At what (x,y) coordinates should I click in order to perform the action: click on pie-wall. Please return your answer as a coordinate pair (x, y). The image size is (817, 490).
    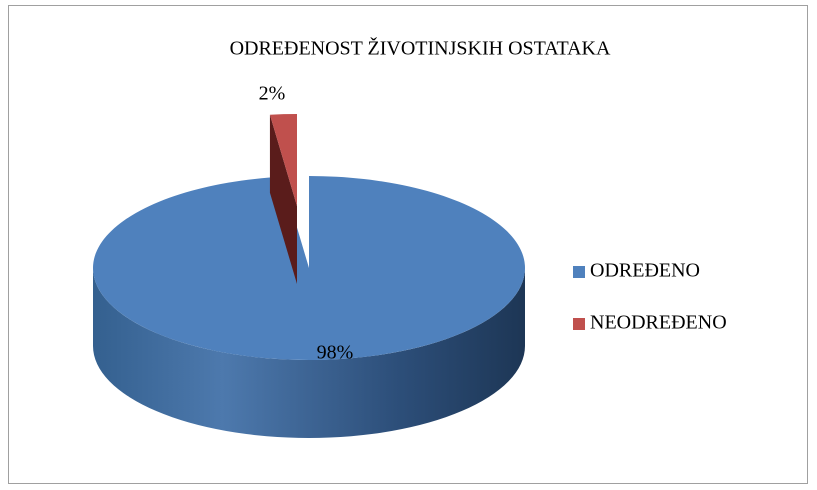
    Looking at the image, I should click on (283, 199).